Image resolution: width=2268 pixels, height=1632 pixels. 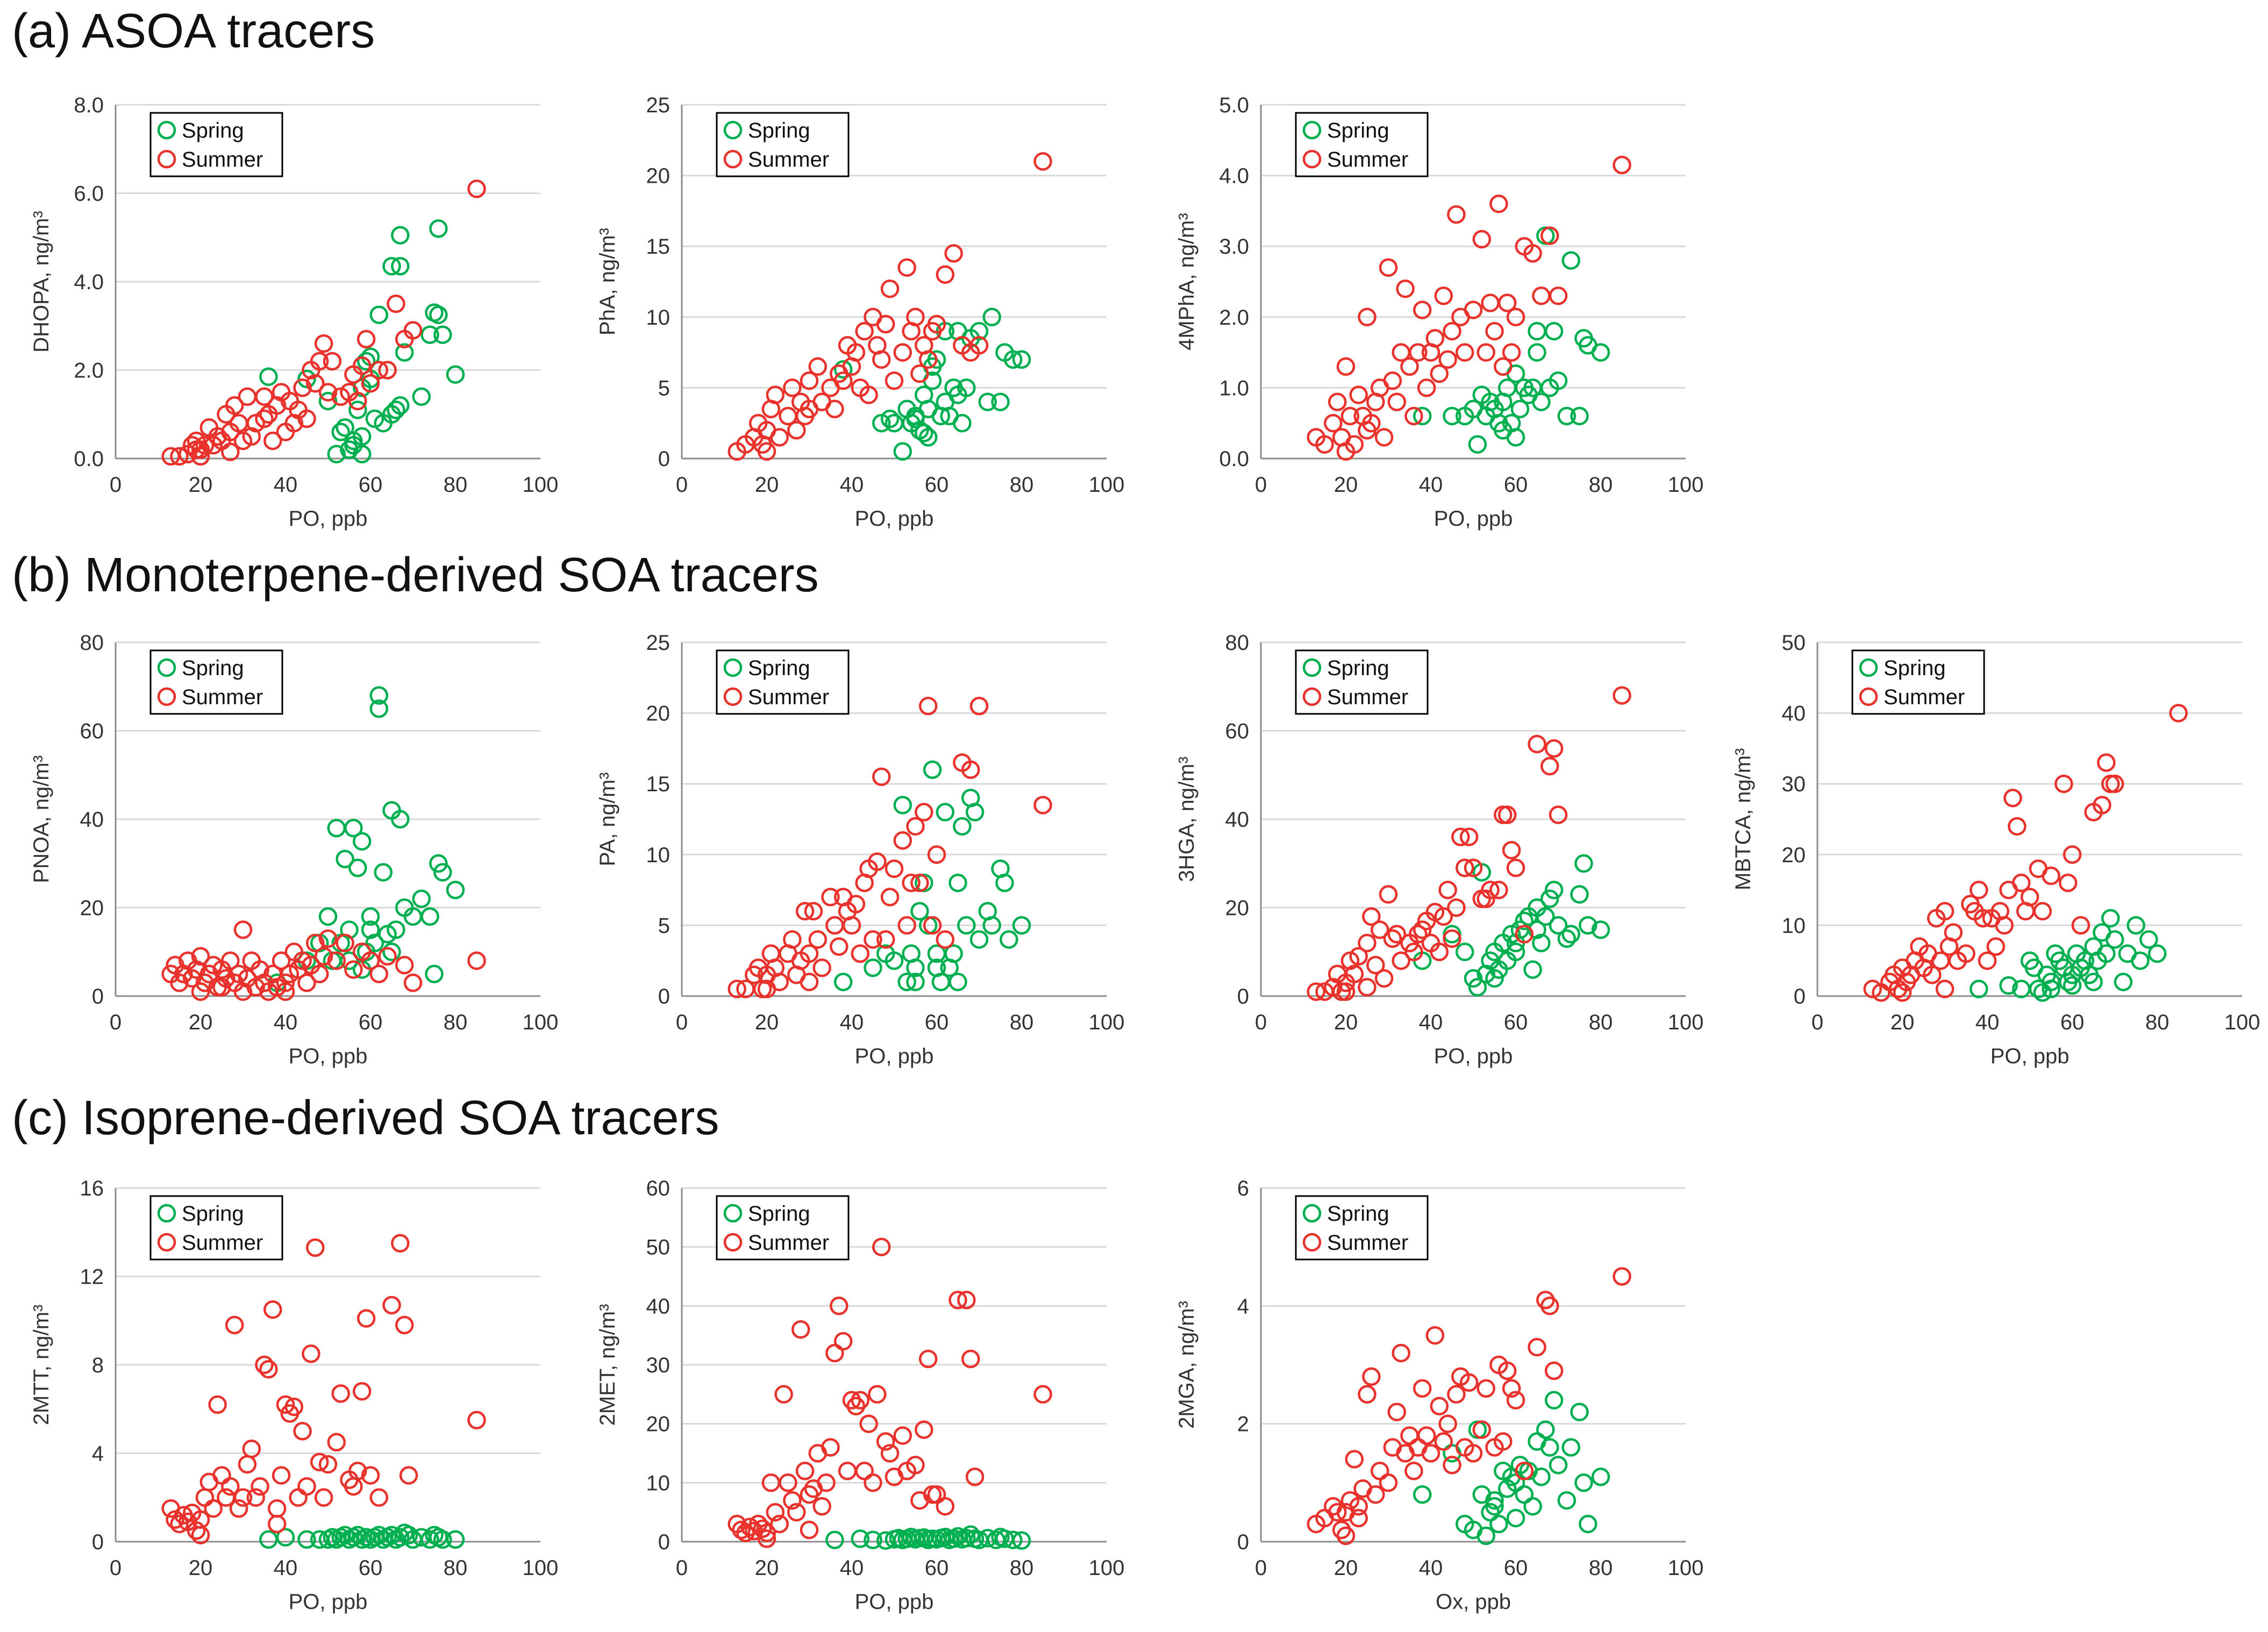 I want to click on x-tick-label: 60, so click(x=937, y=485).